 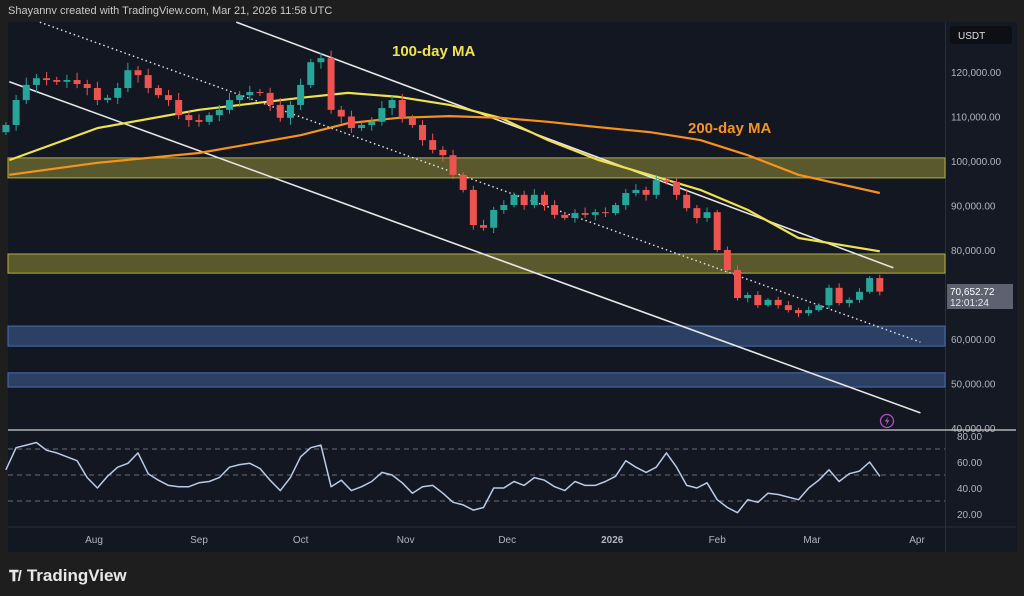 I want to click on ma200-line, so click(x=445, y=154).